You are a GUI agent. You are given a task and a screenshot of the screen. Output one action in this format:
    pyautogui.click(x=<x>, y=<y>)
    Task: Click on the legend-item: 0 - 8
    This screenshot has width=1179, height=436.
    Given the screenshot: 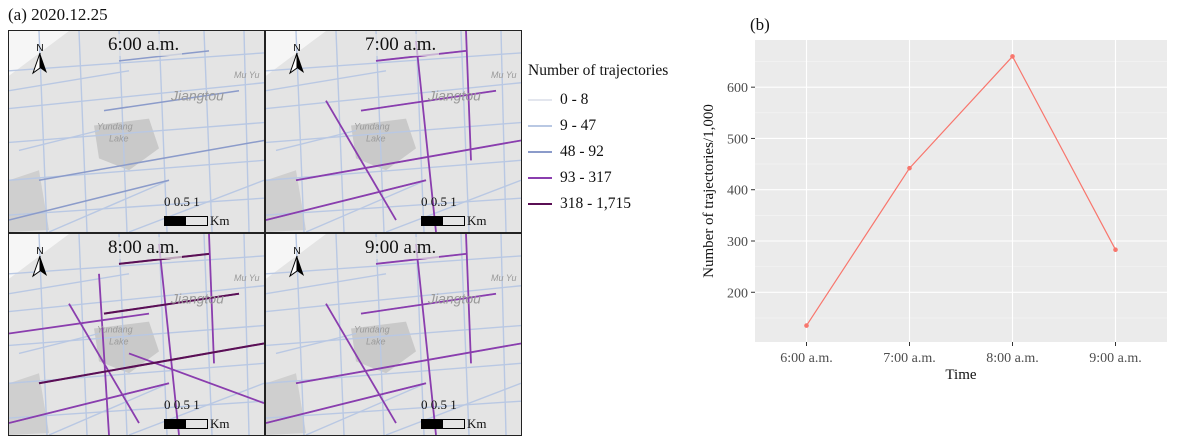 What is the action you would take?
    pyautogui.click(x=598, y=100)
    